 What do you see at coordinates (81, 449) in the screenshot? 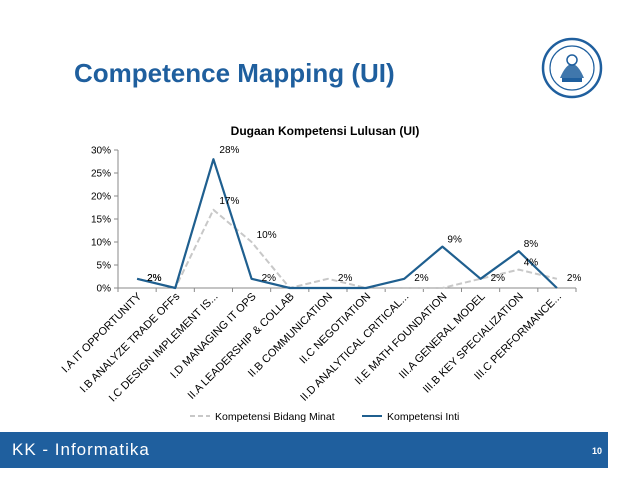
I see `footer-text: KK - Informatika` at bounding box center [81, 449].